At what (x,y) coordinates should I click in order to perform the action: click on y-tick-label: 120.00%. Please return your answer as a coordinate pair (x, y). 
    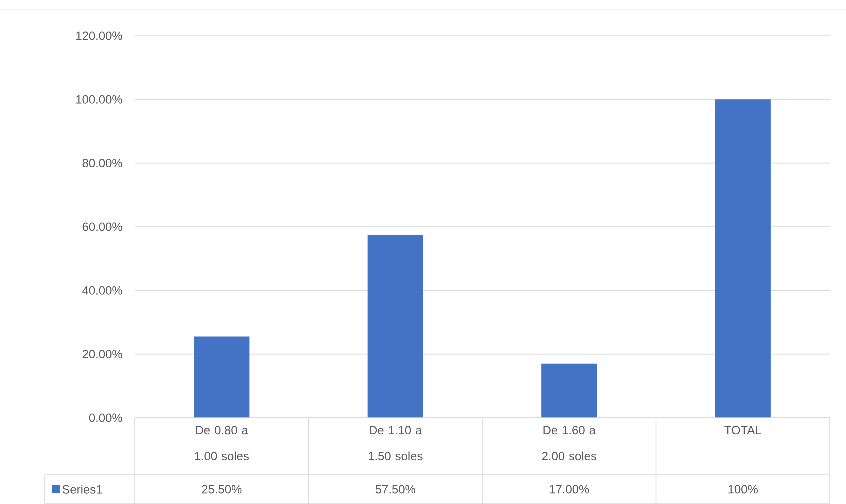
    Looking at the image, I should click on (99, 36).